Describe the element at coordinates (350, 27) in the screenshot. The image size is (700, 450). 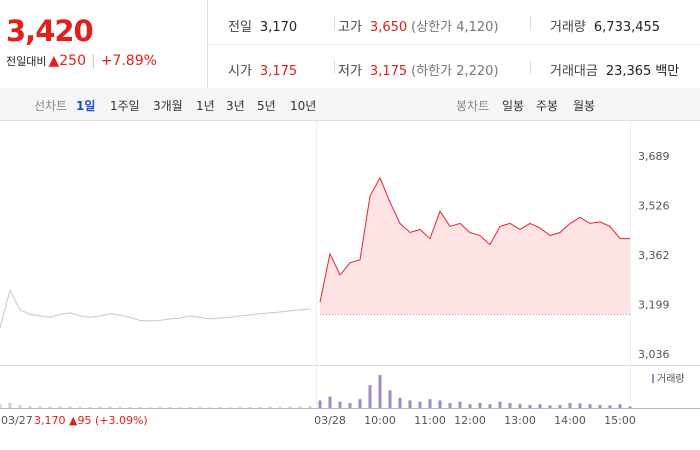
I see `stat-label: 고가` at that location.